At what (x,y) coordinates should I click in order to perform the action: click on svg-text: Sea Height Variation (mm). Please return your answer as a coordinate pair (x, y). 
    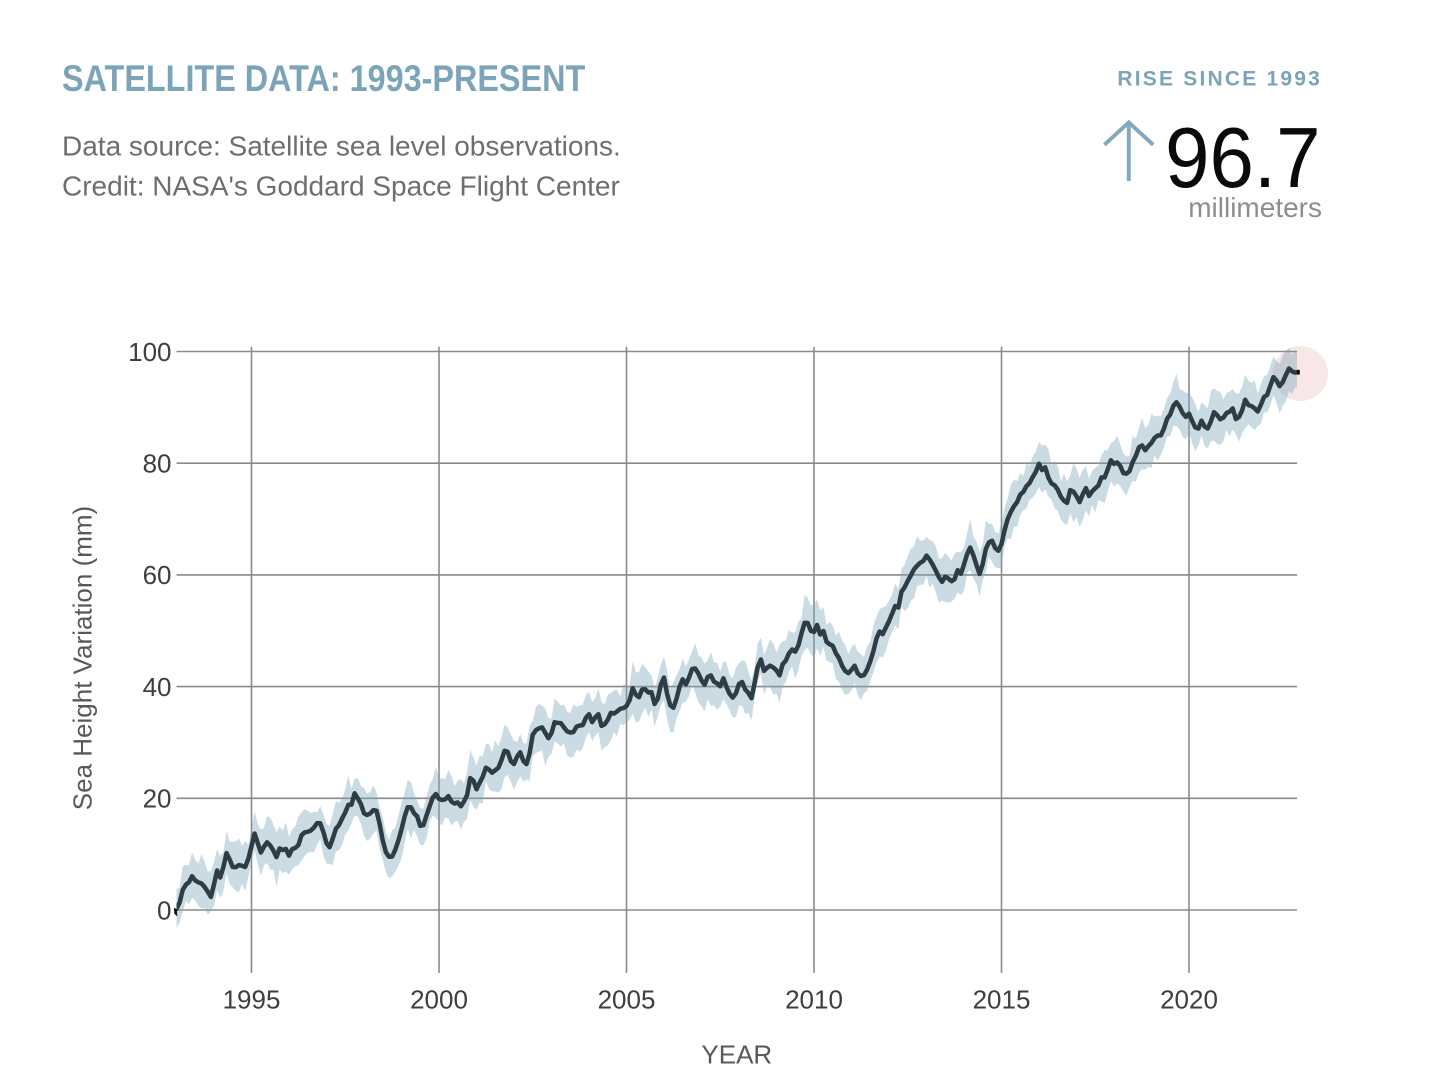
    Looking at the image, I should click on (83, 658).